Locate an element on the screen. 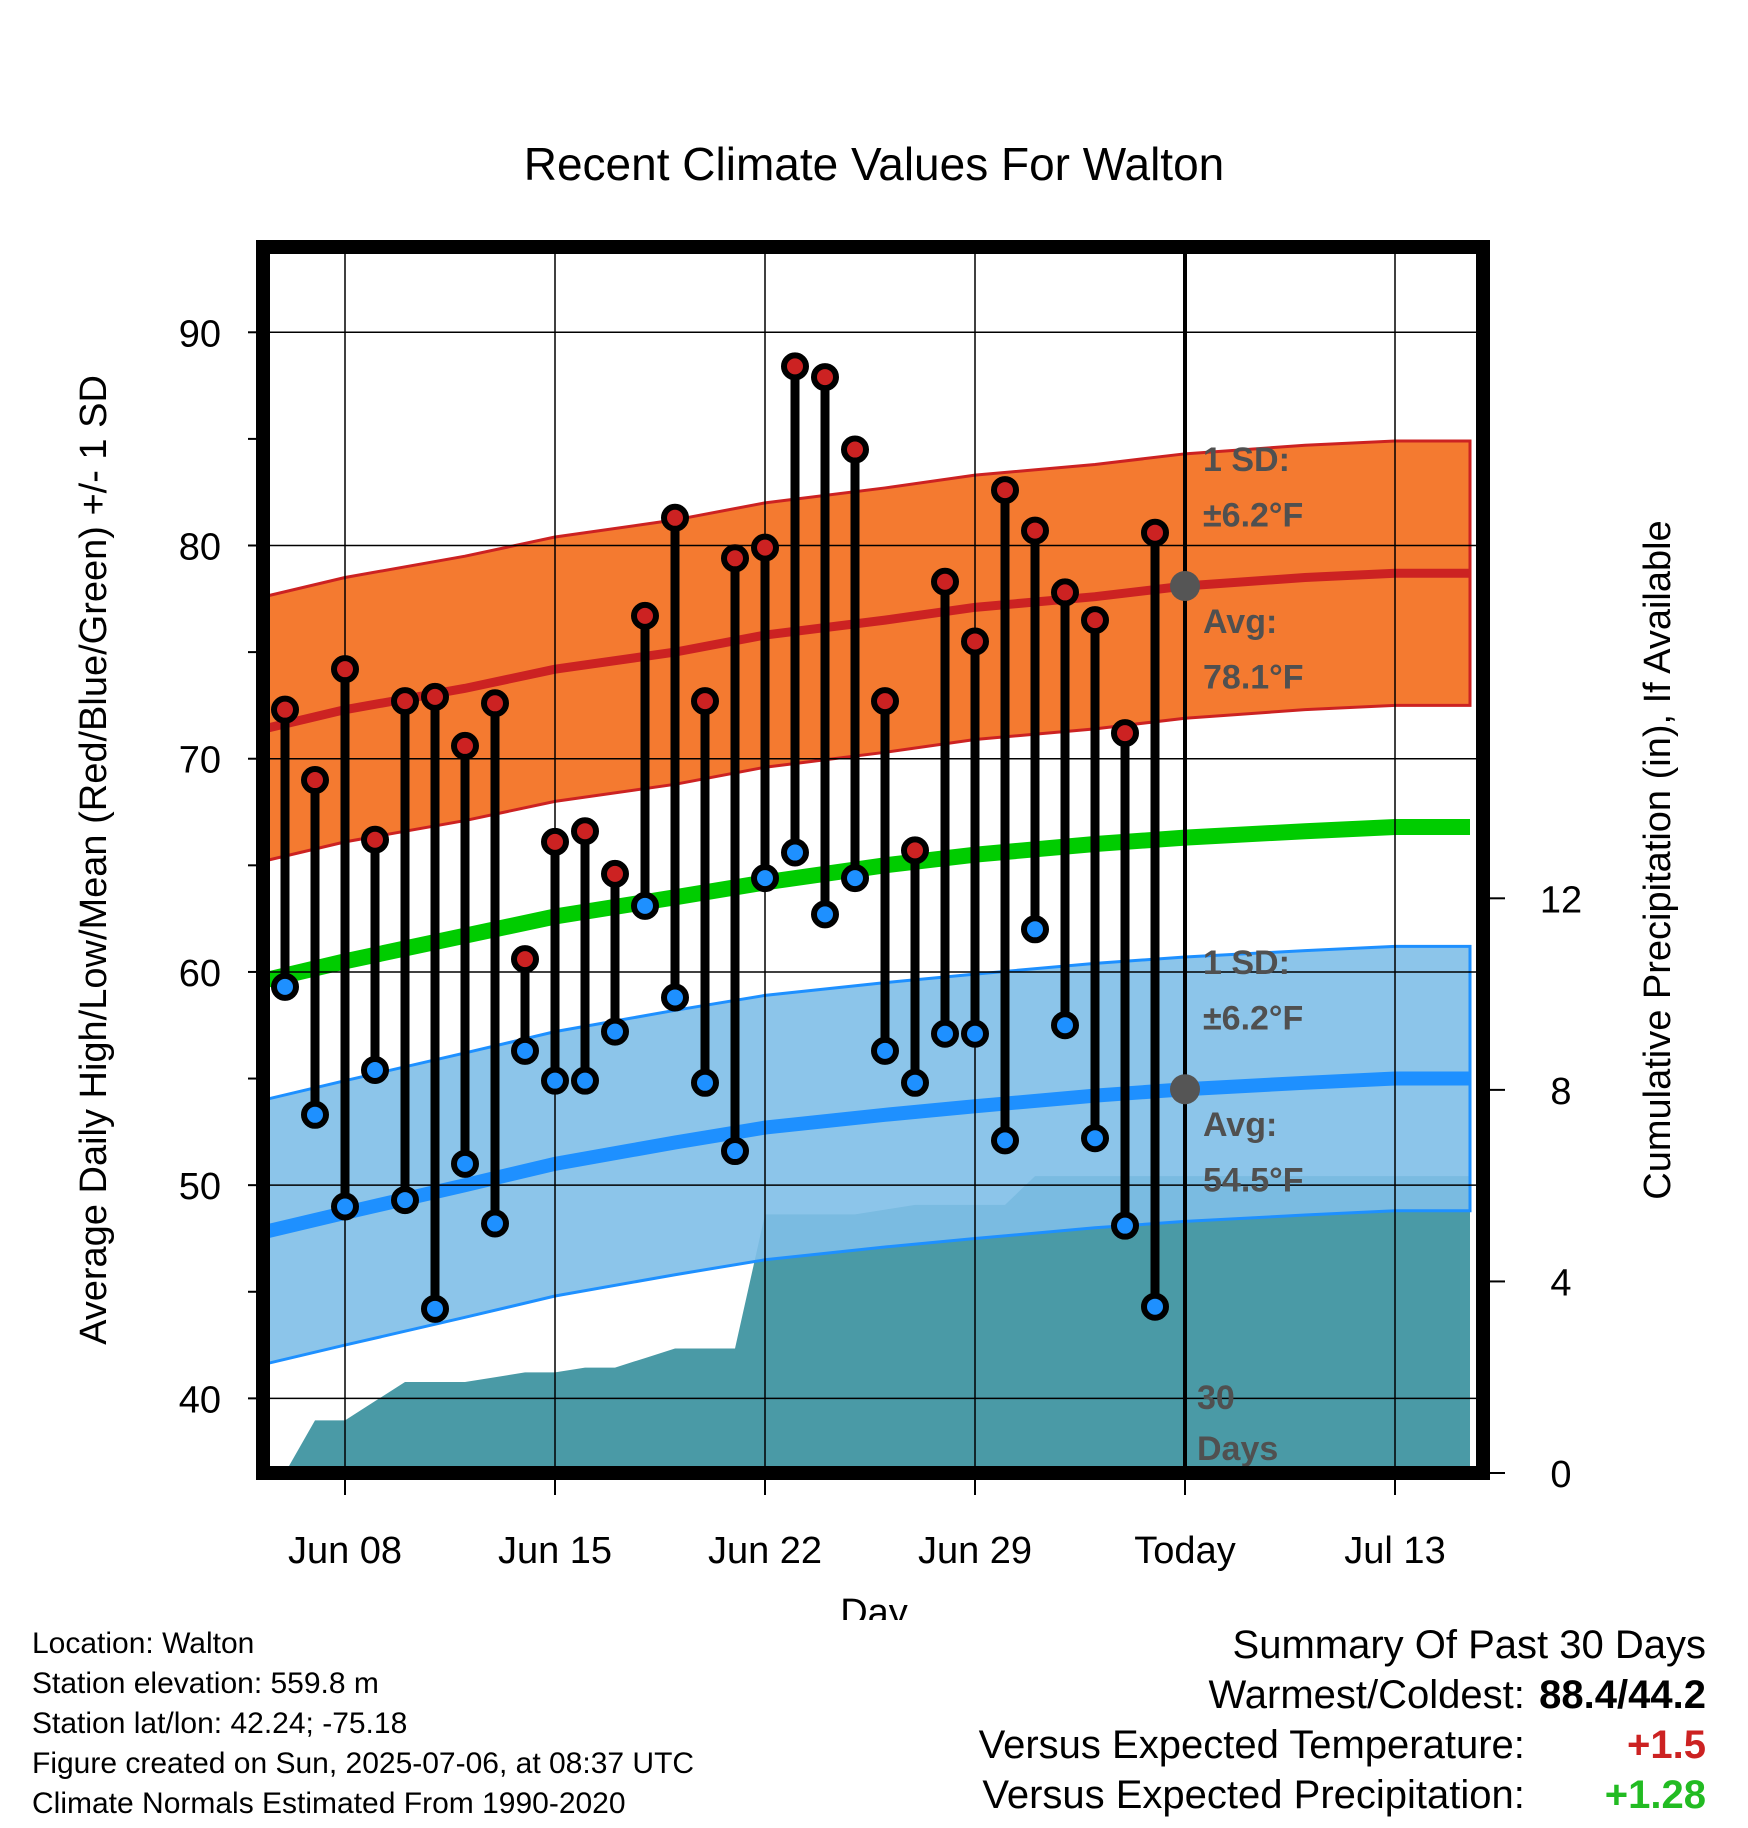 Image resolution: width=1748 pixels, height=1828 pixels. today-high-normal-marker is located at coordinates (1185, 586).